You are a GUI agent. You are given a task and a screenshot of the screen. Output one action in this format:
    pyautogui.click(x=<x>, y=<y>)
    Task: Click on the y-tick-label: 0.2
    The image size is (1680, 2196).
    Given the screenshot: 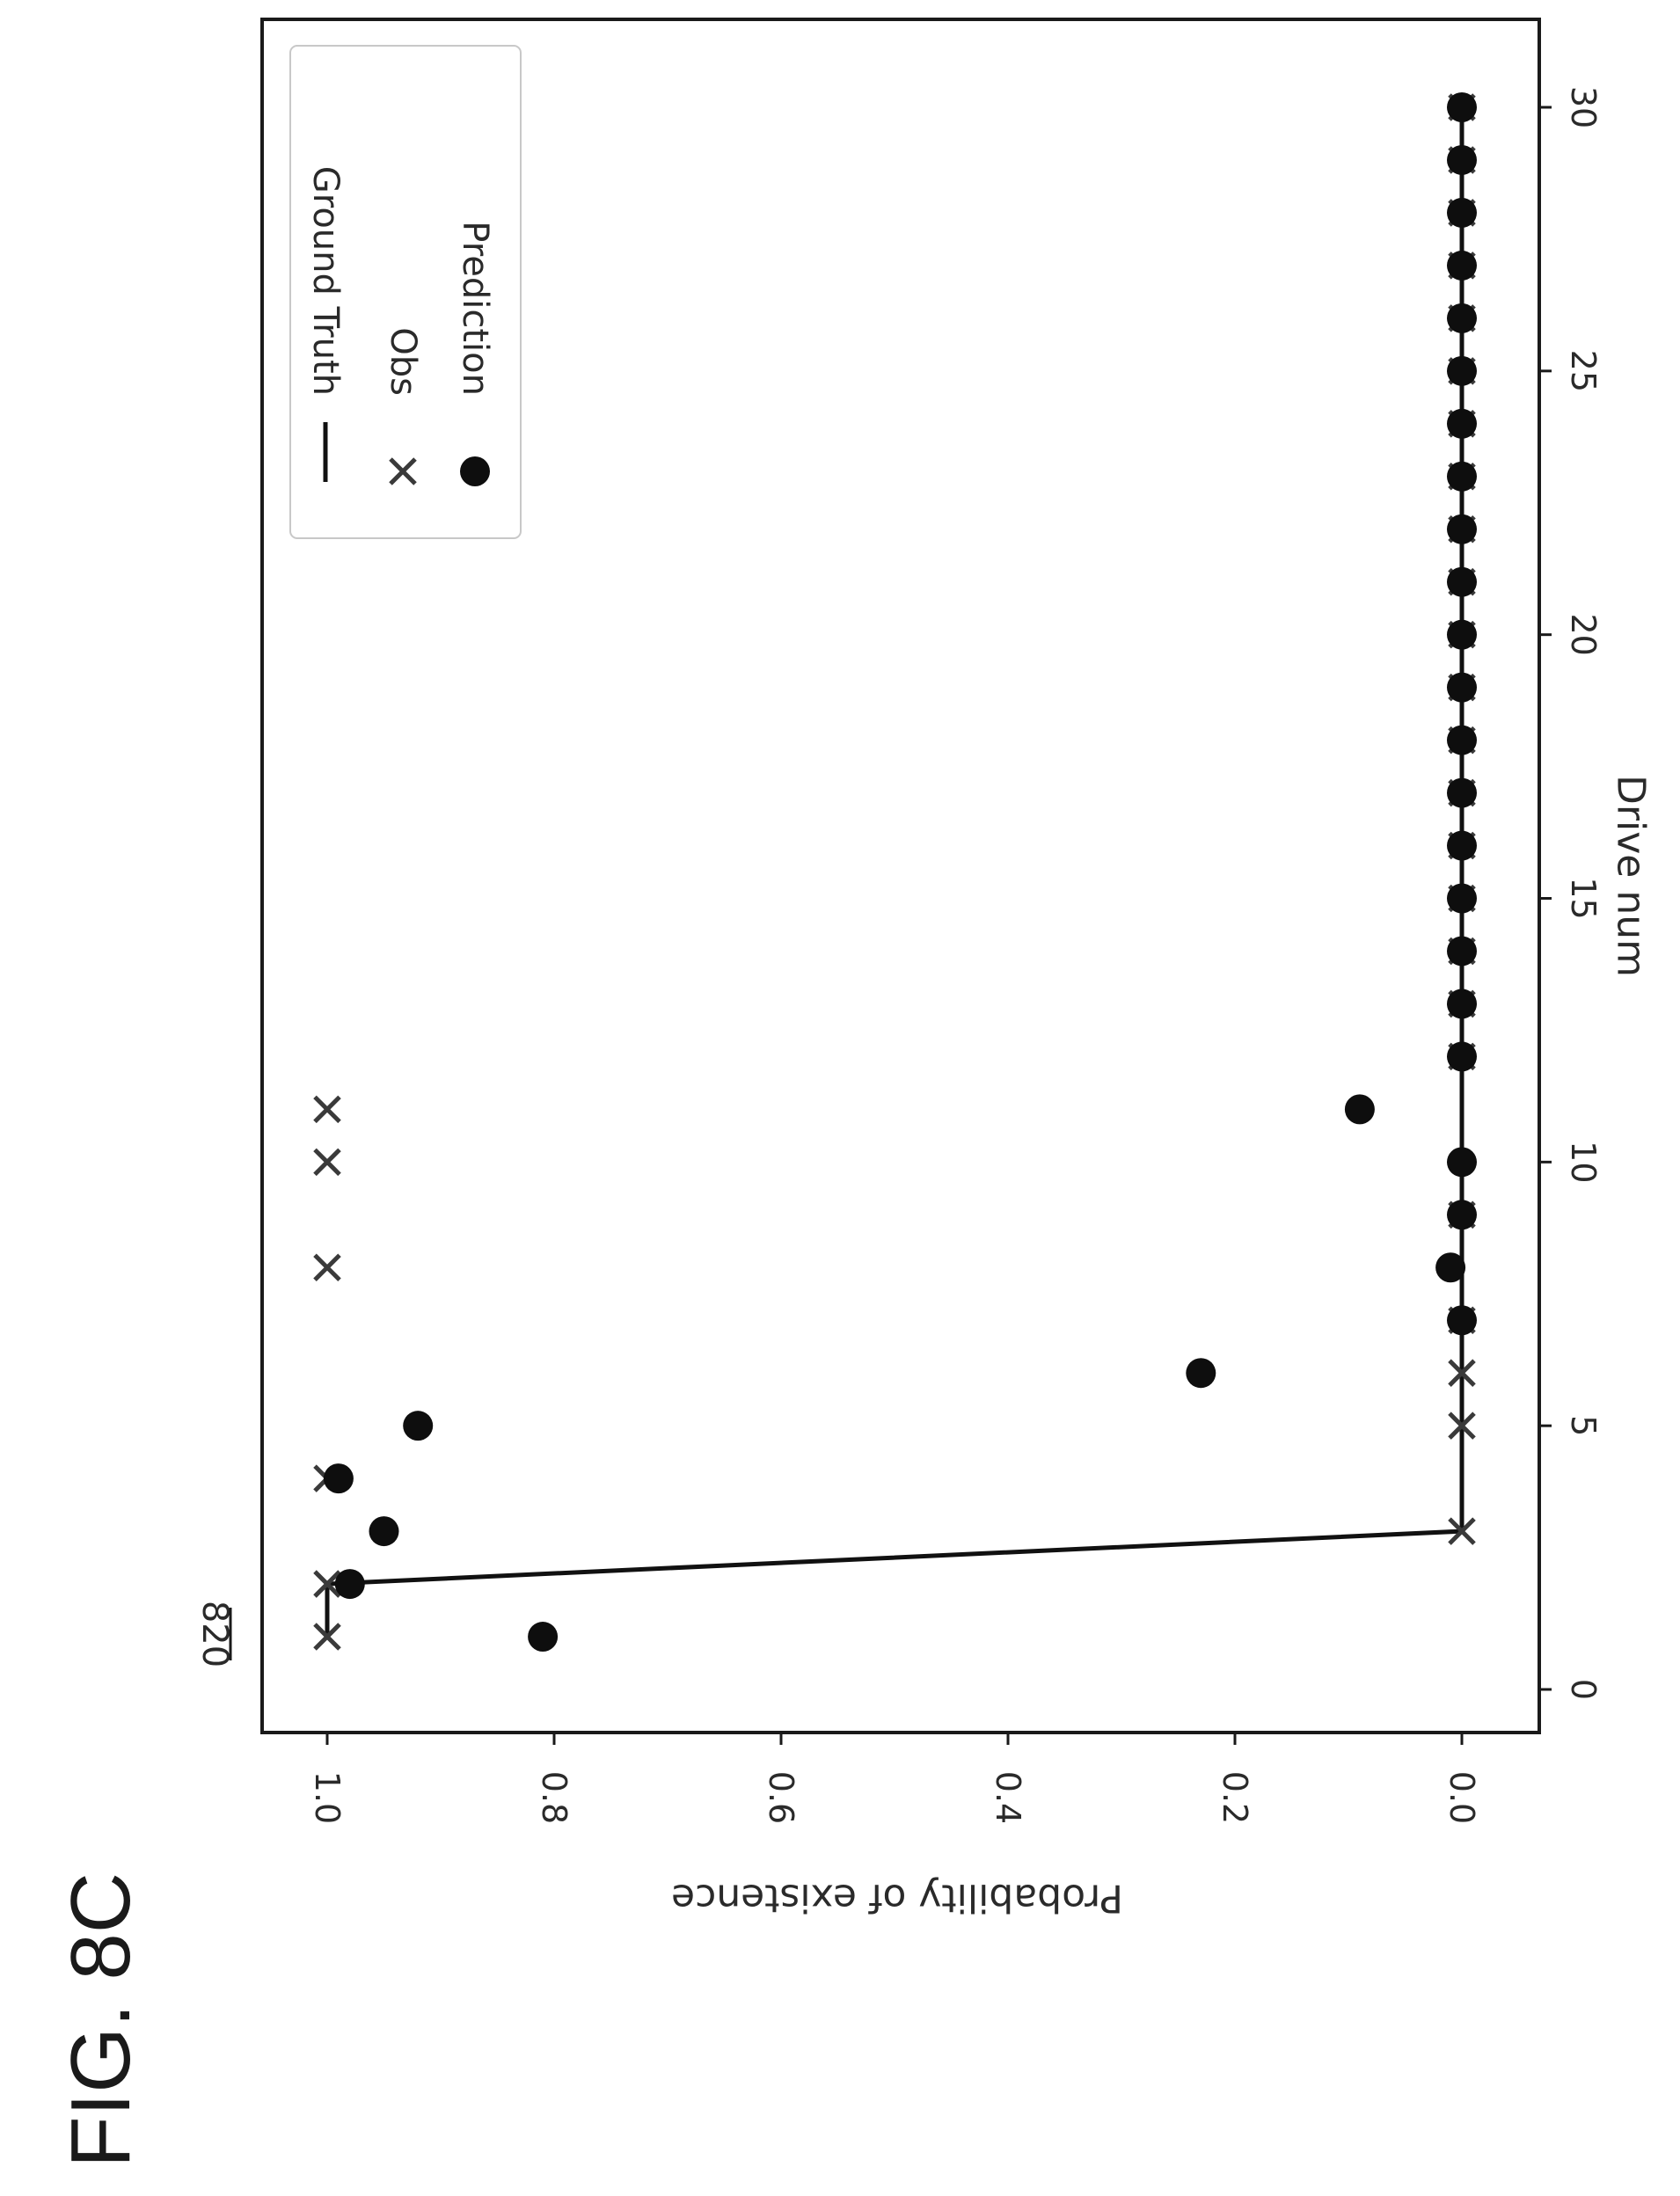 What is the action you would take?
    pyautogui.click(x=1235, y=1798)
    